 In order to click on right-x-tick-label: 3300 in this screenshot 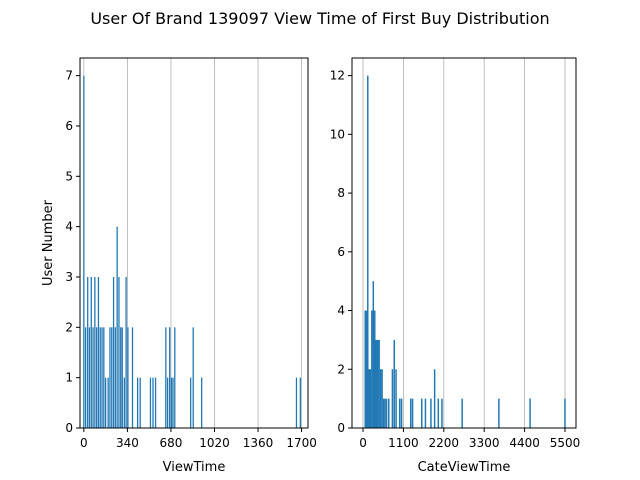, I will do `click(484, 443)`.